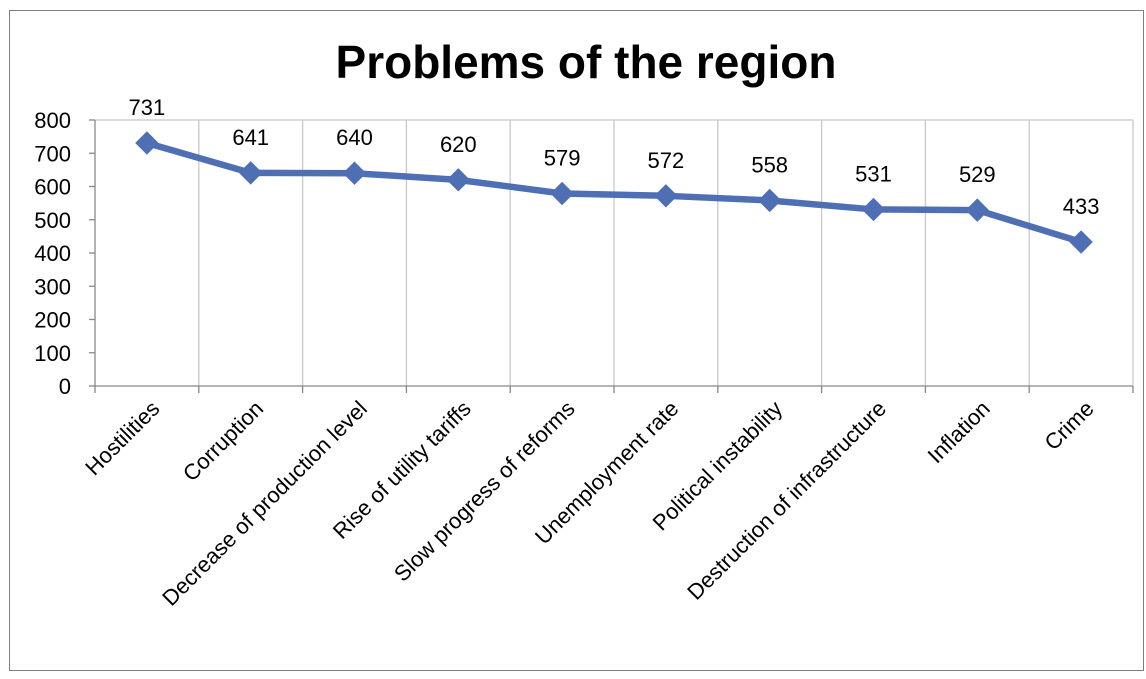 The width and height of the screenshot is (1146, 679). What do you see at coordinates (586, 62) in the screenshot?
I see `chart-title: Problems of the region` at bounding box center [586, 62].